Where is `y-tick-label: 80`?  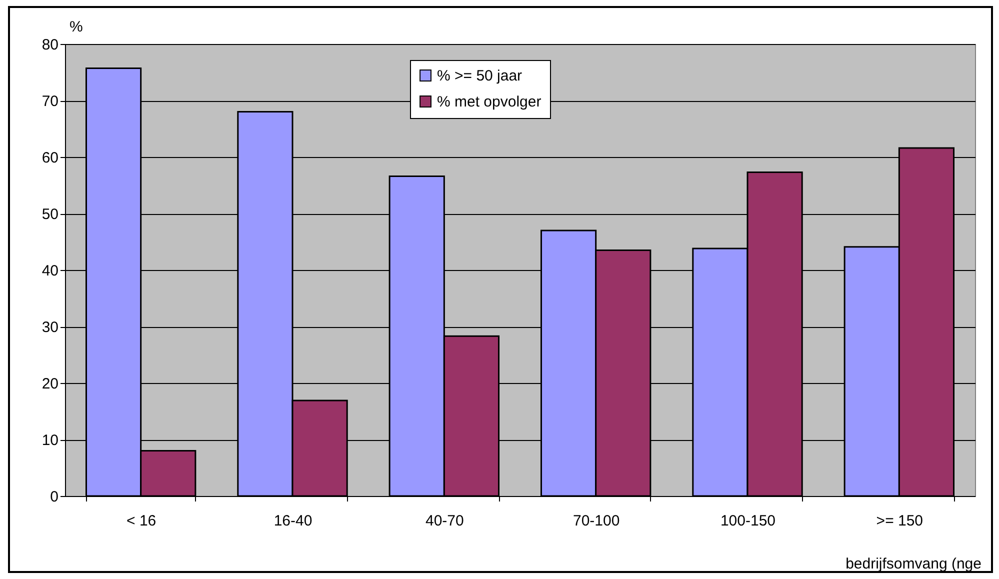 y-tick-label: 80 is located at coordinates (50, 45).